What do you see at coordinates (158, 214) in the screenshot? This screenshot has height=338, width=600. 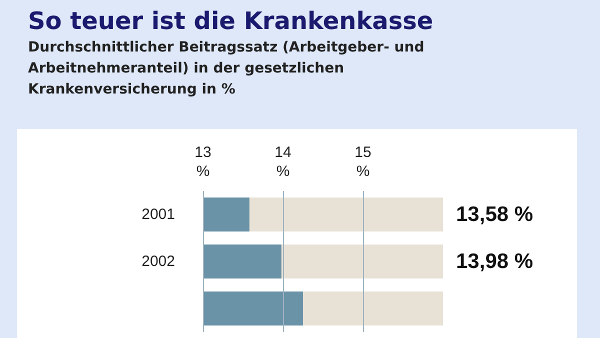 I see `y-tick-label: 2001` at bounding box center [158, 214].